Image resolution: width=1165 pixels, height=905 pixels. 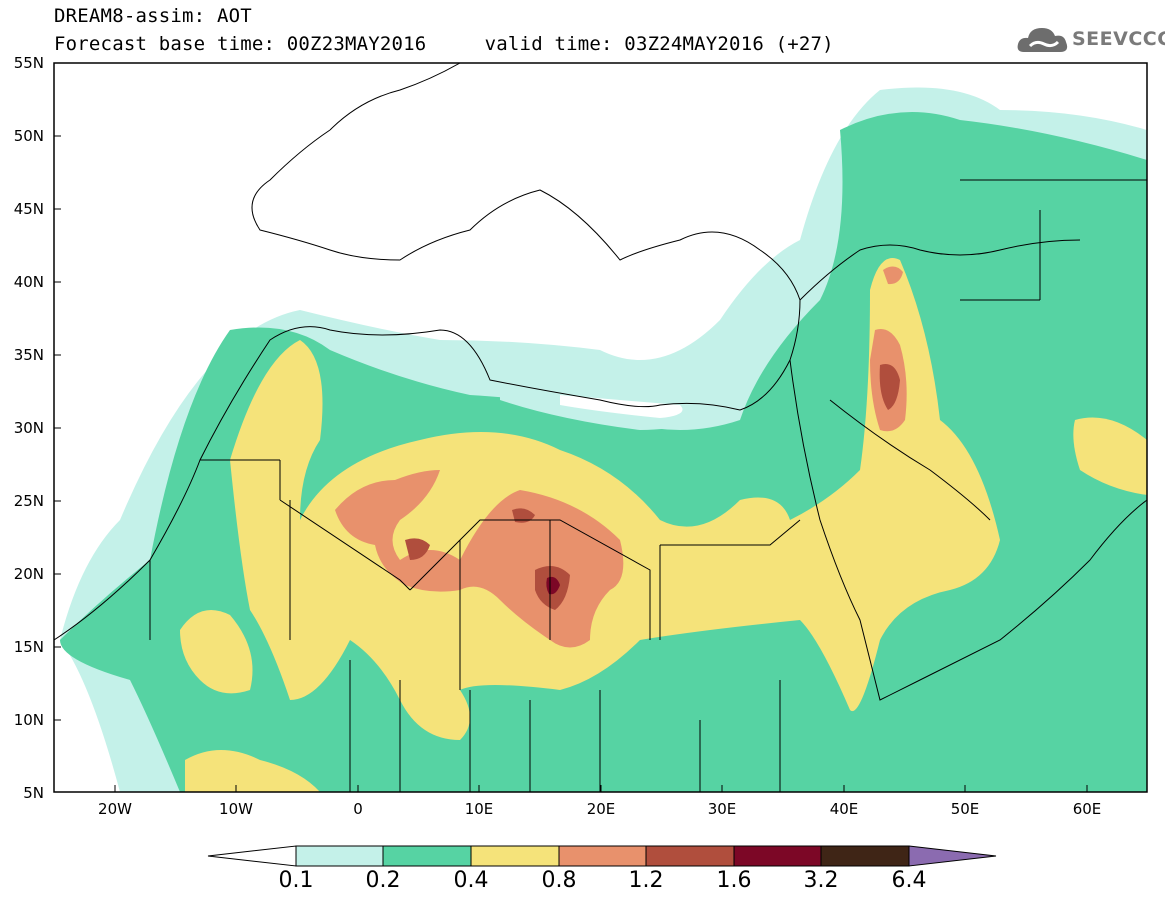 I want to click on aot-level-0.8-north, so click(x=893, y=275).